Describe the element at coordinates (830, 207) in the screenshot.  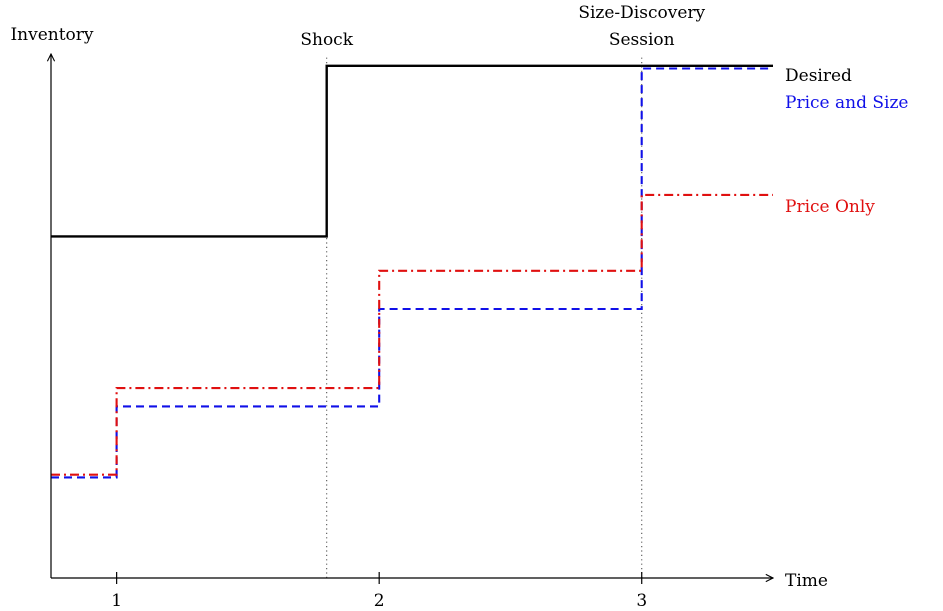
I see `series-label: Price Only` at that location.